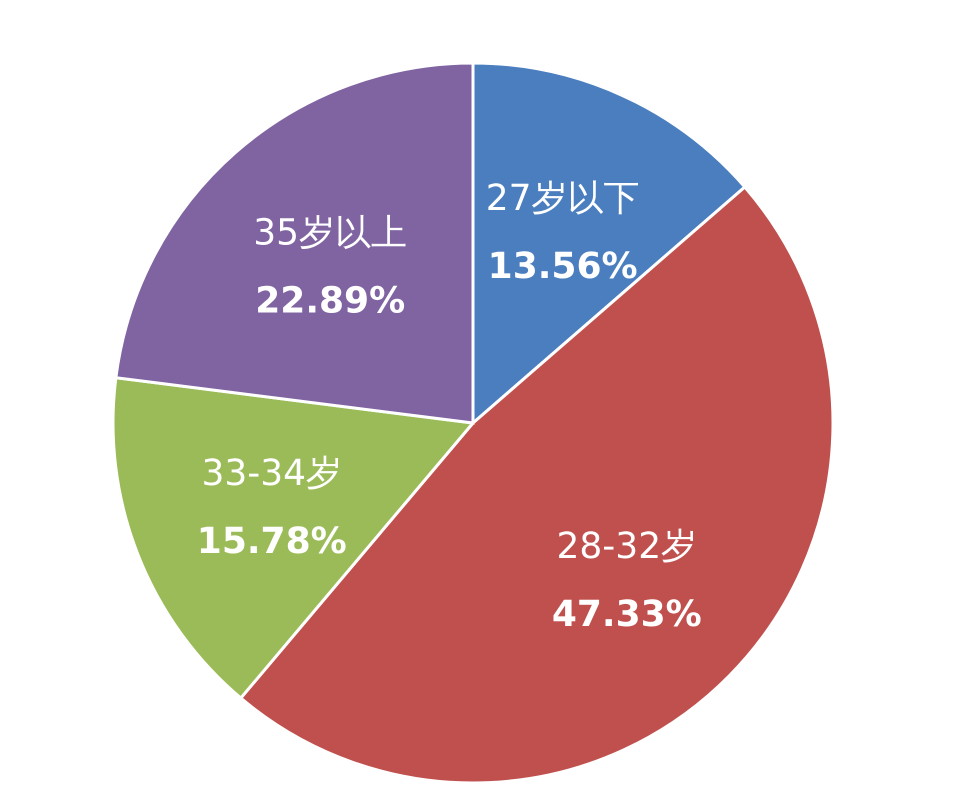 This screenshot has height=806, width=972. I want to click on slice-label: 28-32岁, so click(627, 547).